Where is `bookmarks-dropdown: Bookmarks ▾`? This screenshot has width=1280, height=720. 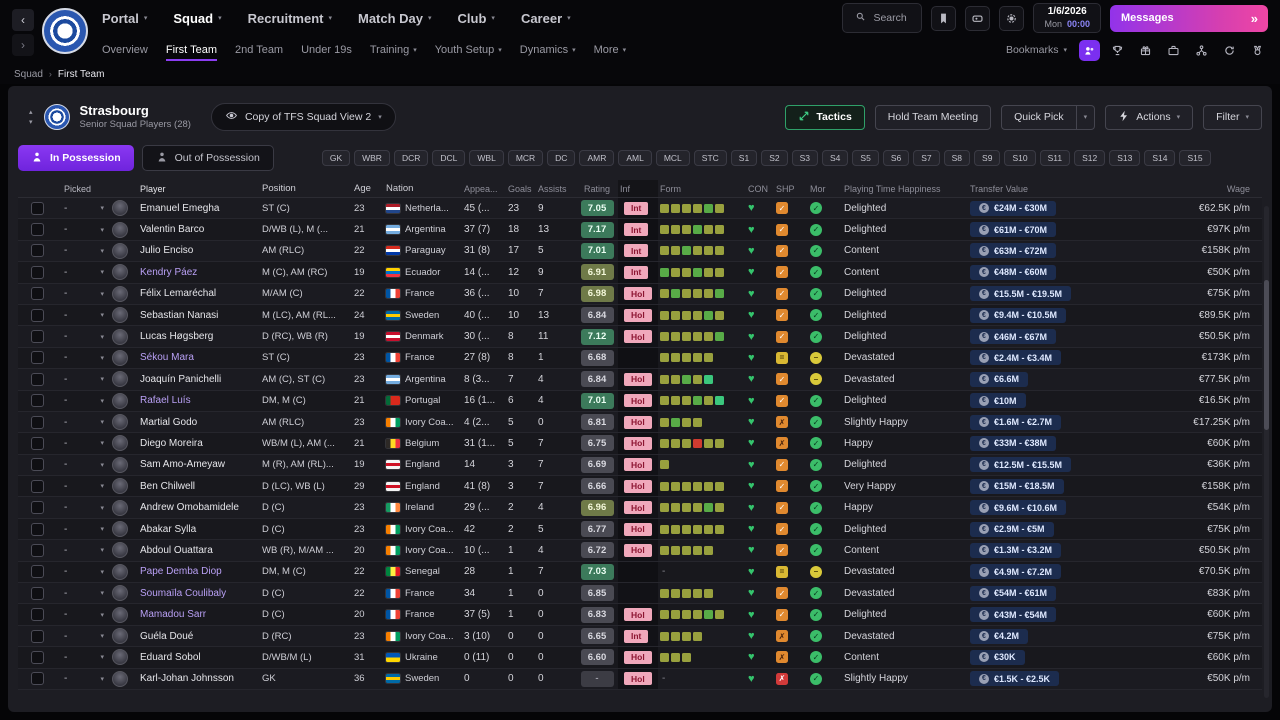 bookmarks-dropdown: Bookmarks ▾ is located at coordinates (1036, 50).